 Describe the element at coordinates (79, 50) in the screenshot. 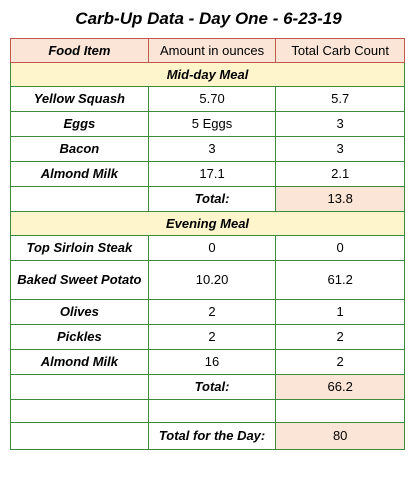

I see `header-food-item: Food Item` at that location.